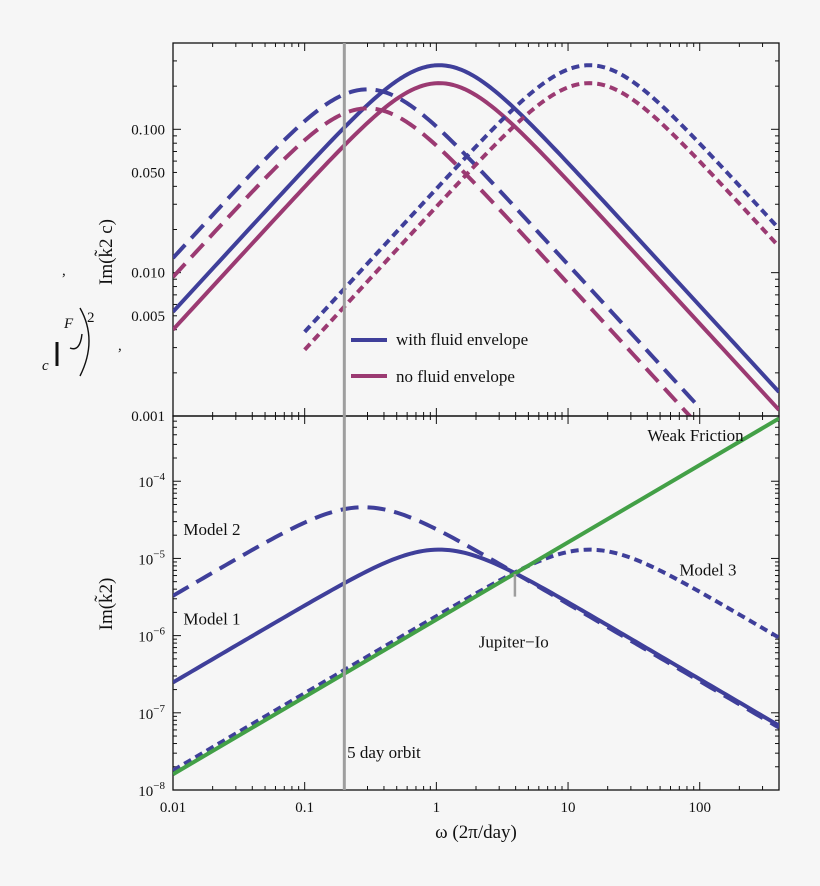 The width and height of the screenshot is (820, 886). I want to click on top-y-tick-label: 0.010, so click(148, 274).